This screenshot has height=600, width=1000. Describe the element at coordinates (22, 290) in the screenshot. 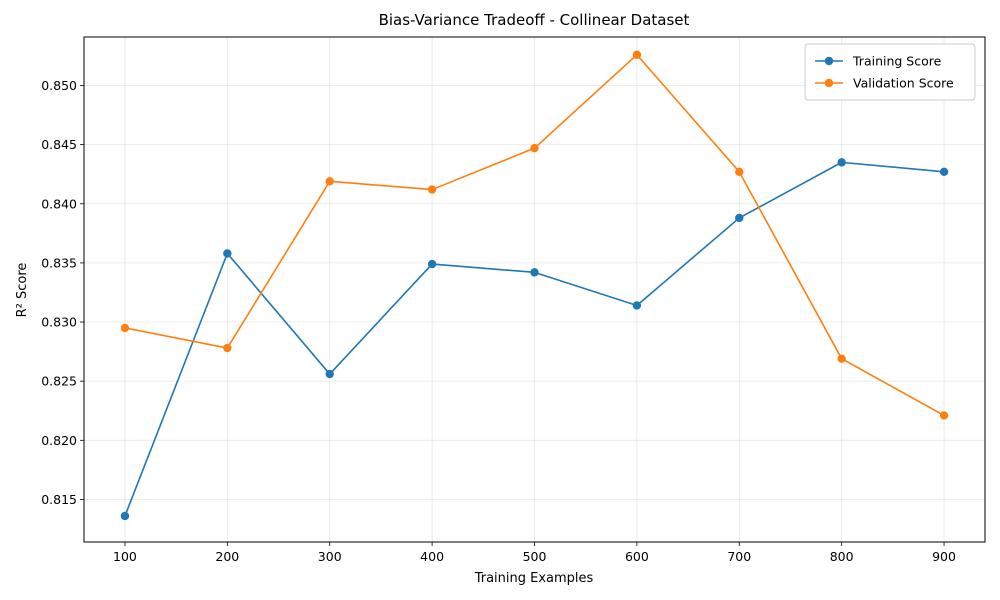

I see `y-axis-title: R² Score` at that location.